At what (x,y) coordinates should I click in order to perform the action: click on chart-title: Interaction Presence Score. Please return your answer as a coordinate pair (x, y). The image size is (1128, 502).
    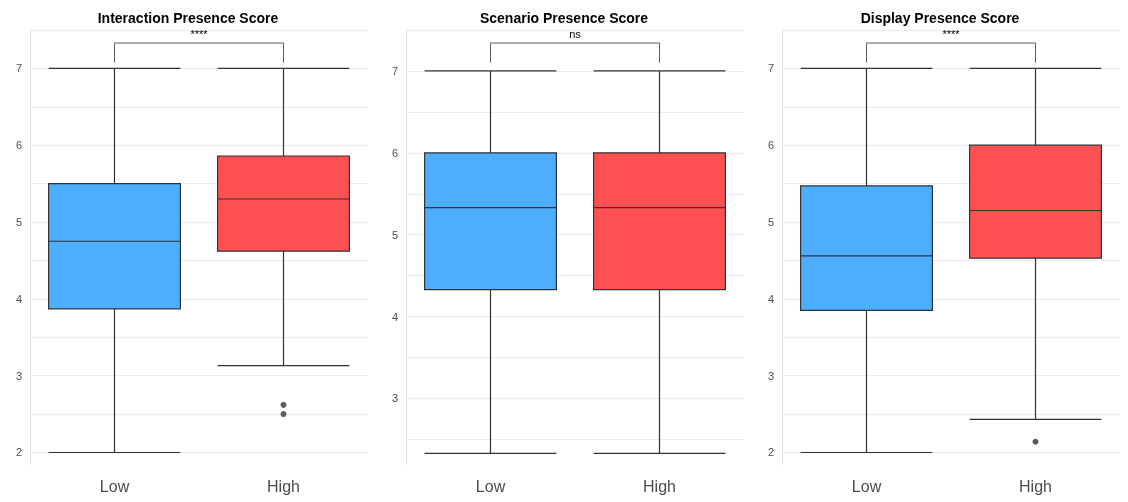
    Looking at the image, I should click on (188, 18).